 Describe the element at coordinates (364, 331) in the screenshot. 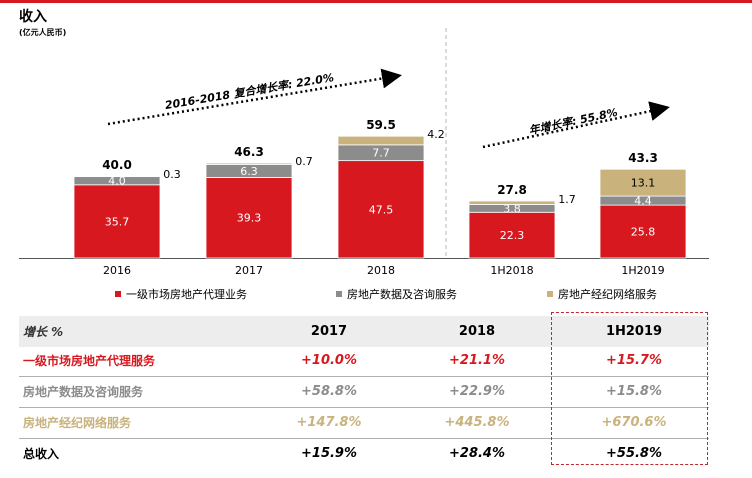

I see `growth-table-header: 增长 % 2017 2018 1H2019` at that location.